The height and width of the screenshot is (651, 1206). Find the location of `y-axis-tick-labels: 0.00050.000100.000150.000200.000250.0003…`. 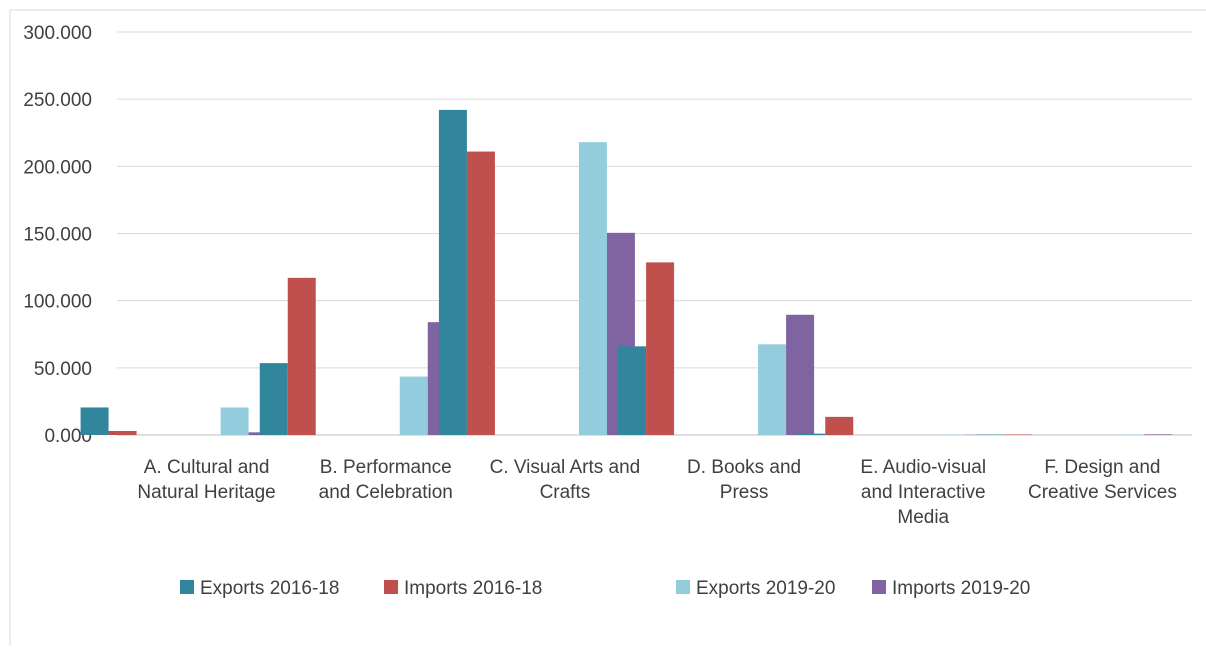

y-axis-tick-labels: 0.00050.000100.000150.000200.000250.0003… is located at coordinates (57, 235).